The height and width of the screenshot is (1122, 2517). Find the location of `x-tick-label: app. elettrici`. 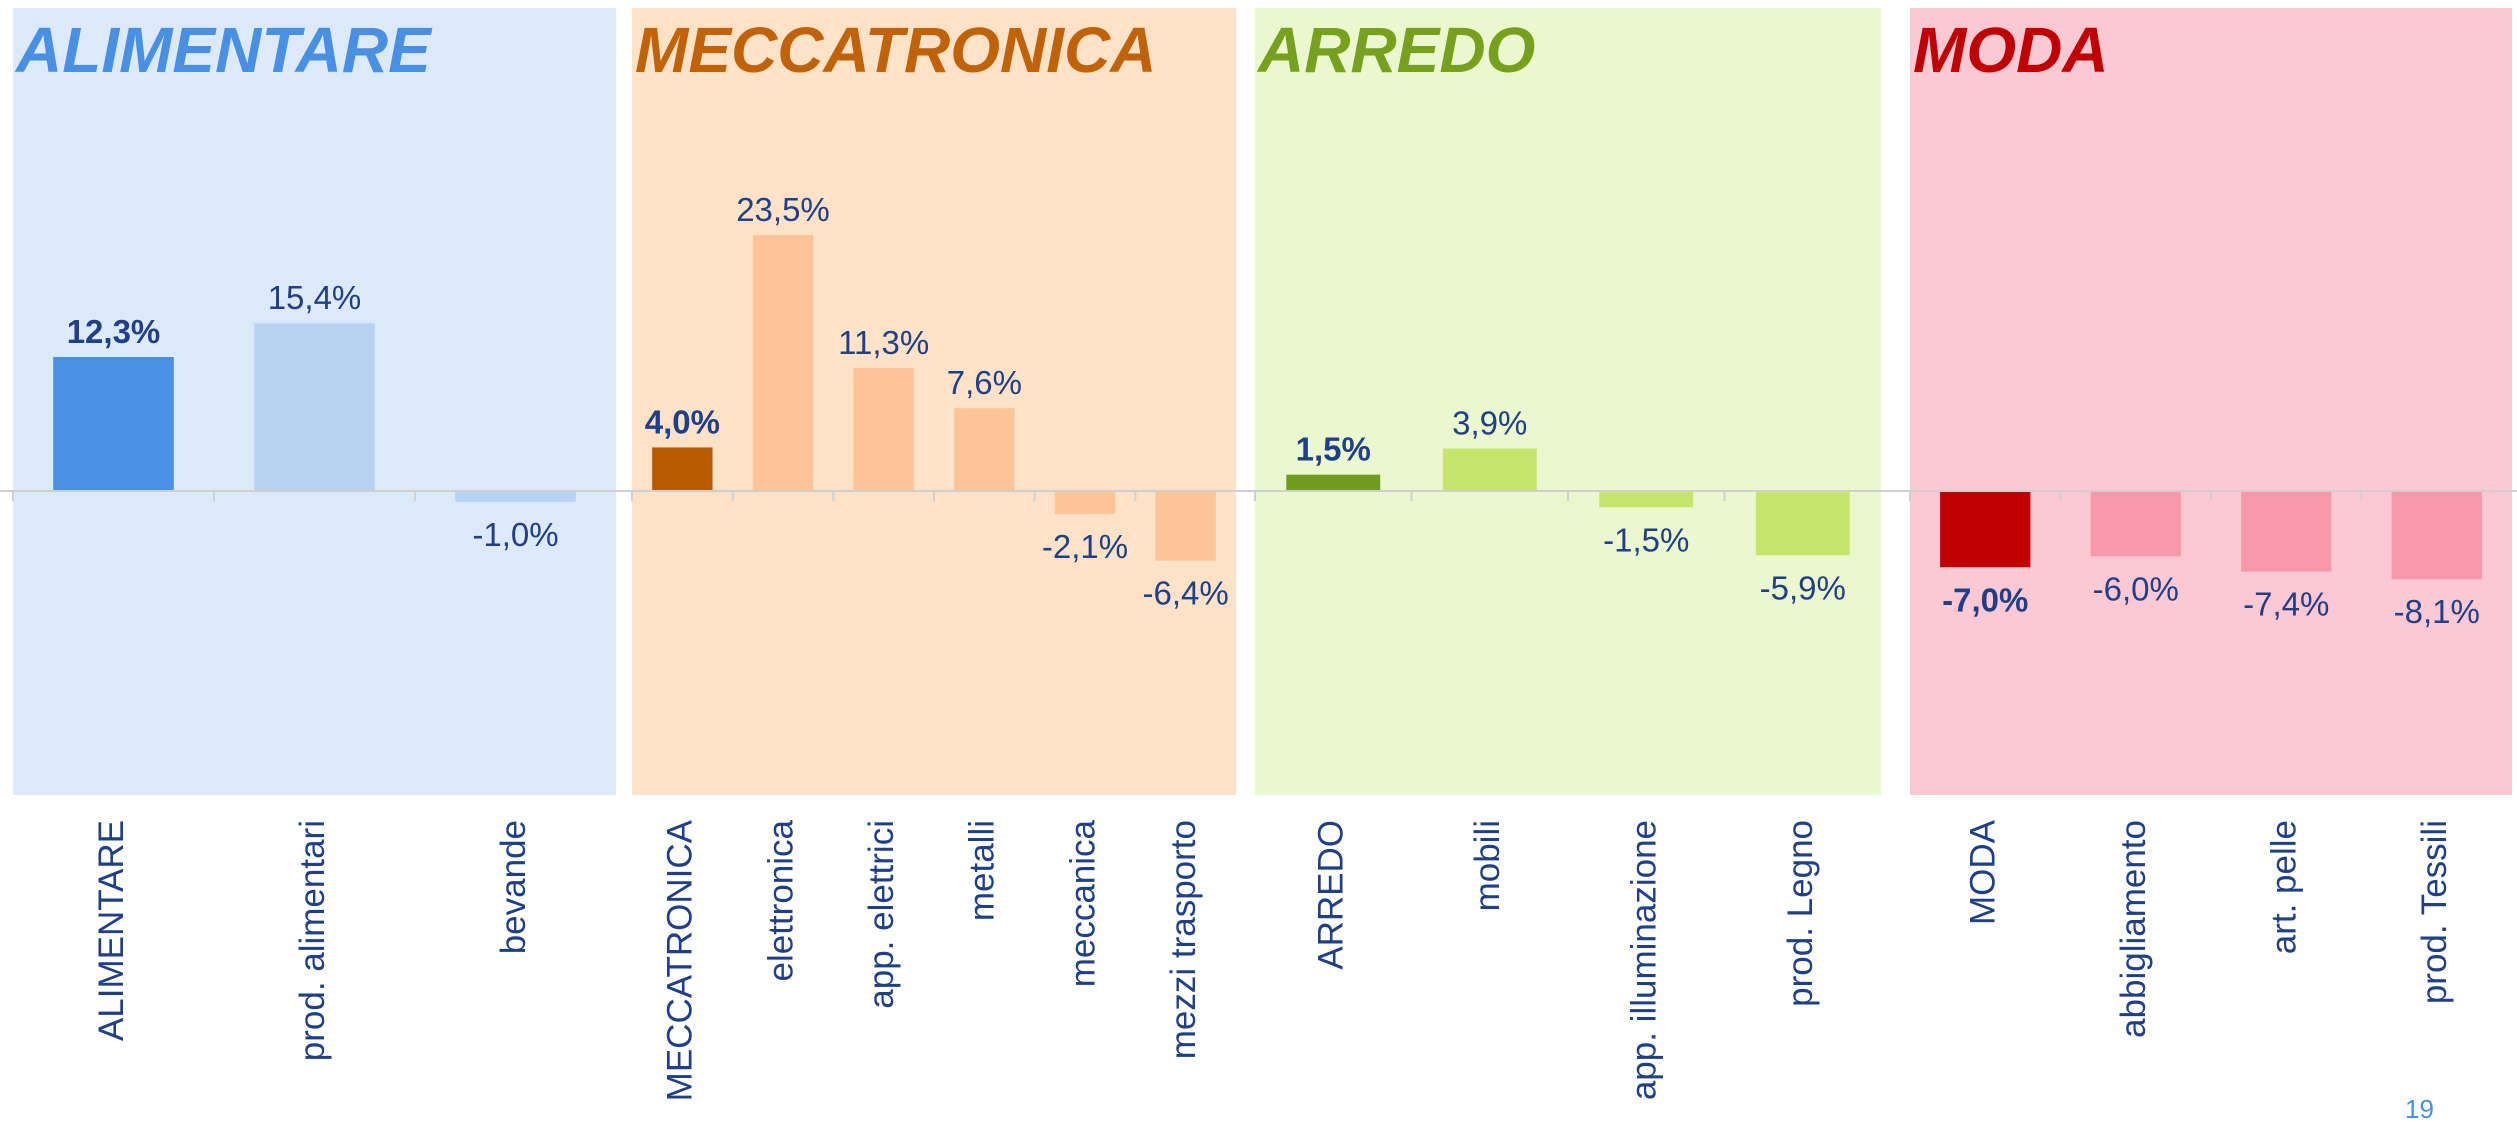

x-tick-label: app. elettrici is located at coordinates (881, 914).